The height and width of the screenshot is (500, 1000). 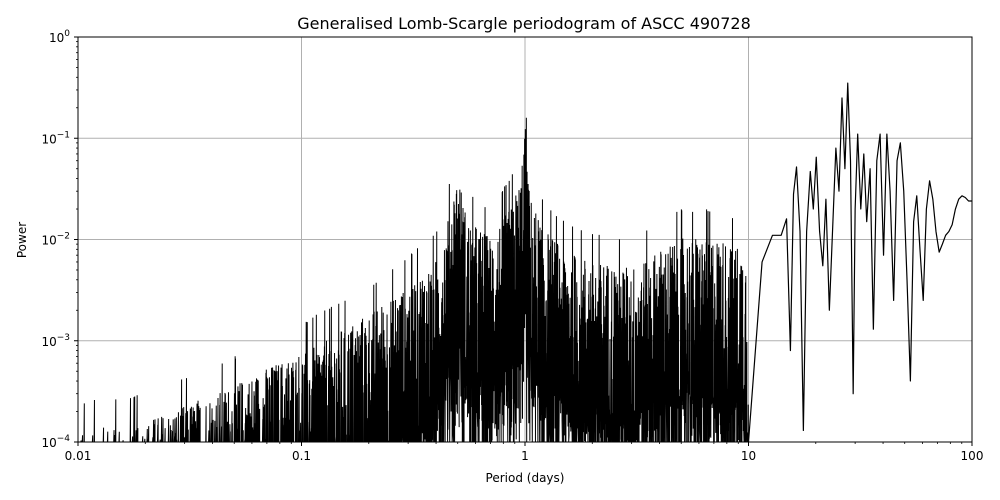 I want to click on y-tick-label: 10⁻¹, so click(x=55, y=138).